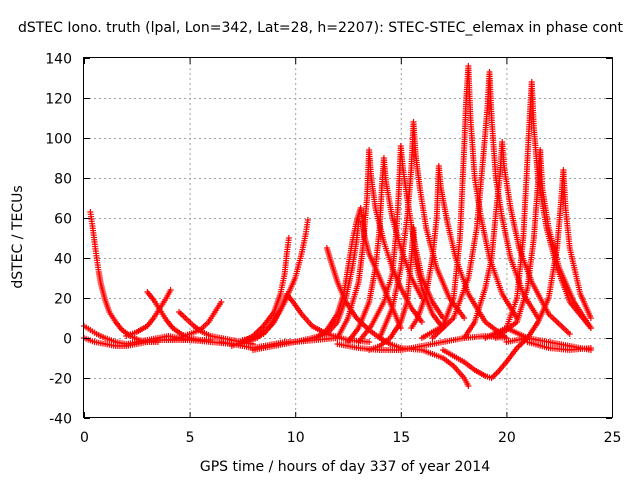  What do you see at coordinates (58, 140) in the screenshot?
I see `y-tick-label: 100` at bounding box center [58, 140].